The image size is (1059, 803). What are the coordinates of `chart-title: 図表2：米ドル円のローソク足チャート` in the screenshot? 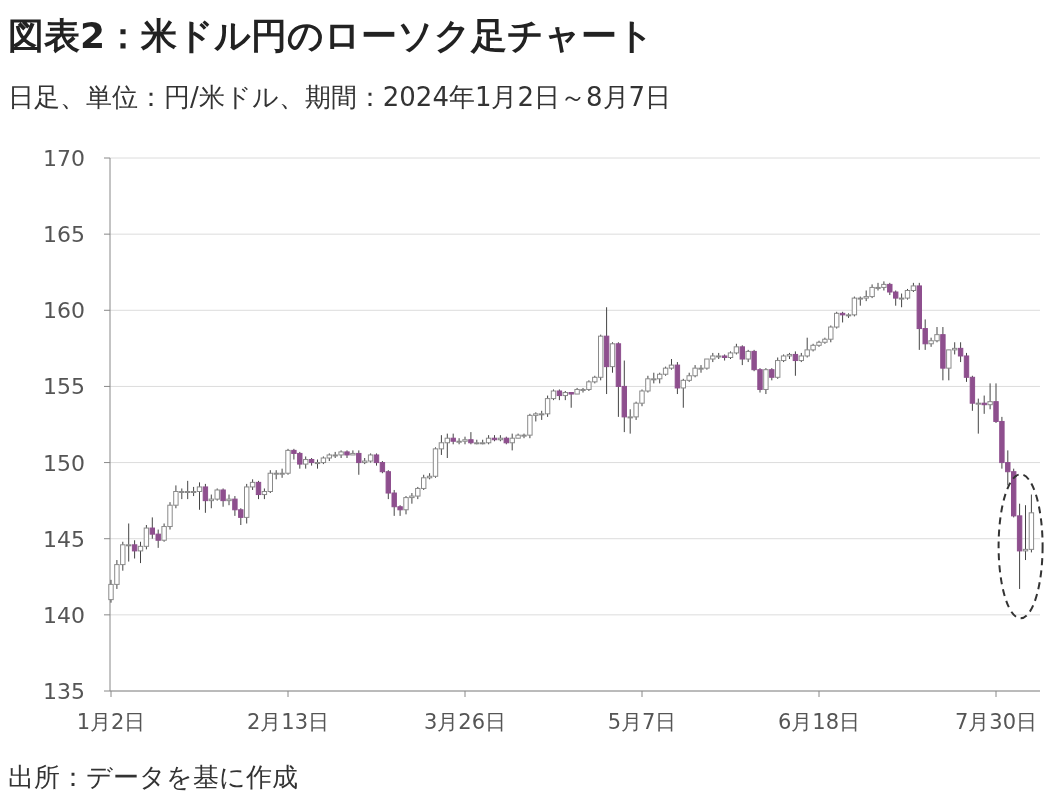 It's located at (331, 35).